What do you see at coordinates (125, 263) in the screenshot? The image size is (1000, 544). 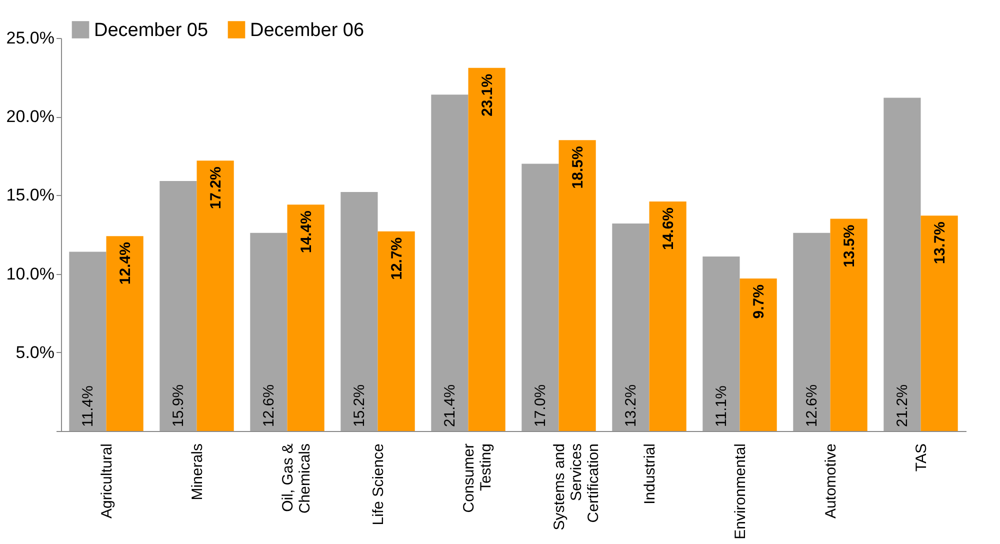 I see `data-label: 12.4%` at bounding box center [125, 263].